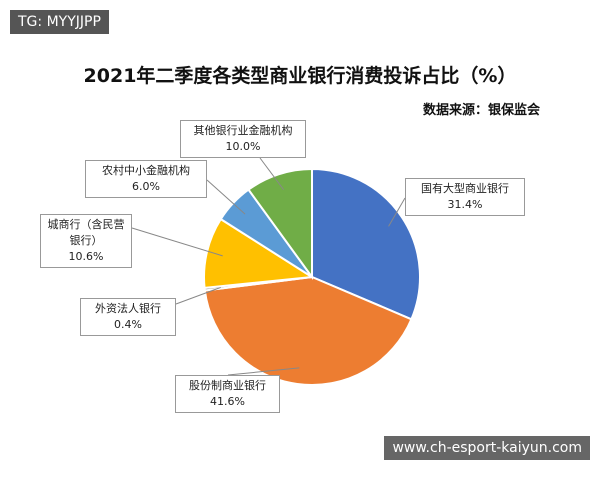 The image size is (600, 480). Describe the element at coordinates (465, 204) in the screenshot. I see `label-value: 31.4%` at that location.